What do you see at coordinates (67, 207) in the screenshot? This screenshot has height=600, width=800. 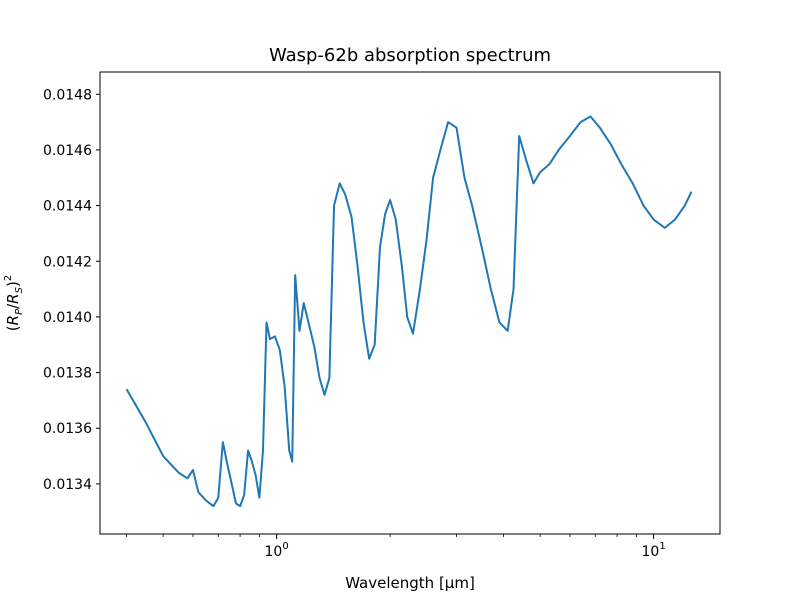 I see `y-tick-label: 0.0144` at bounding box center [67, 207].